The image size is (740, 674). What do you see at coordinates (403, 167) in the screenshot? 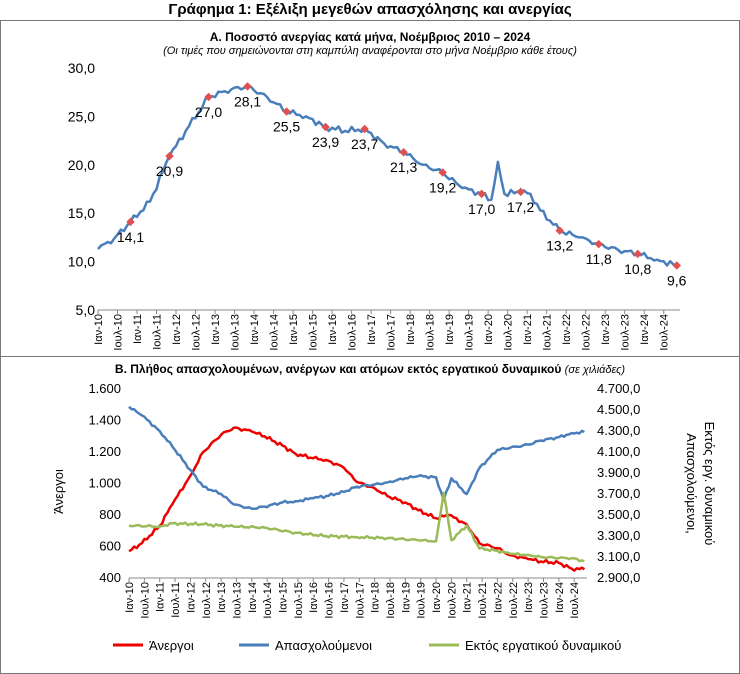
I see `november-value-label: 21,3` at bounding box center [403, 167].